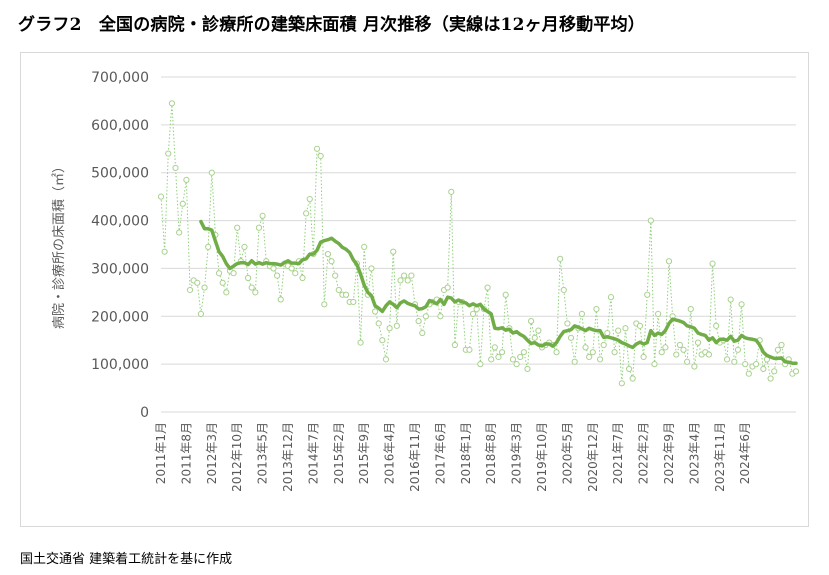 Image resolution: width=829 pixels, height=575 pixels. I want to click on y-tick-label: 700,000, so click(120, 78).